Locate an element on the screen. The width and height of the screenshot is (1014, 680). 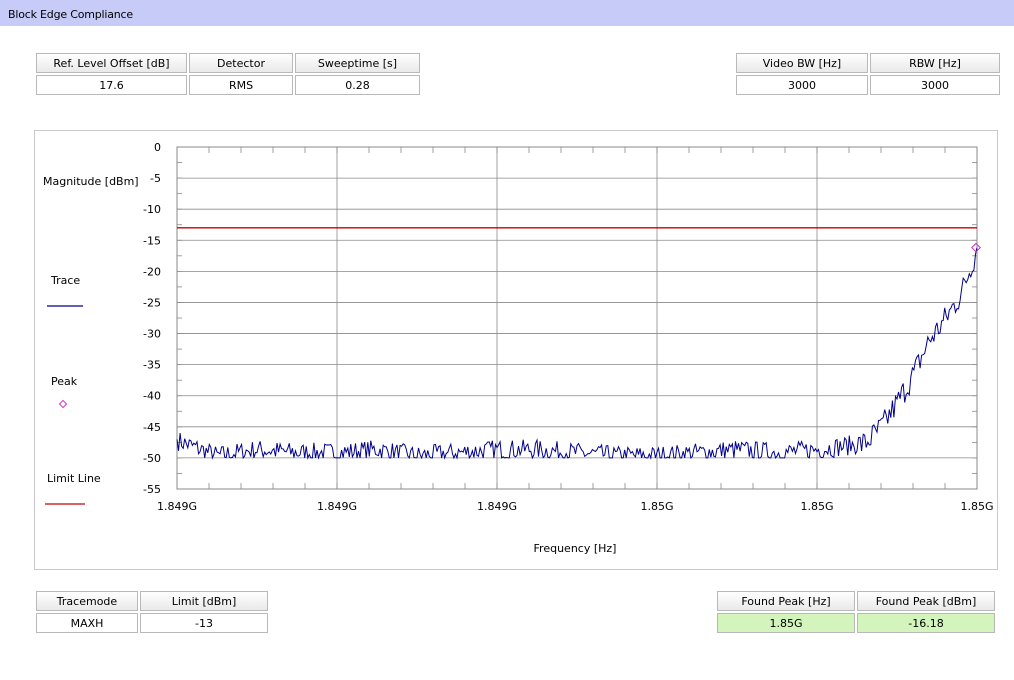
y-tick-label: -20 is located at coordinates (152, 271).